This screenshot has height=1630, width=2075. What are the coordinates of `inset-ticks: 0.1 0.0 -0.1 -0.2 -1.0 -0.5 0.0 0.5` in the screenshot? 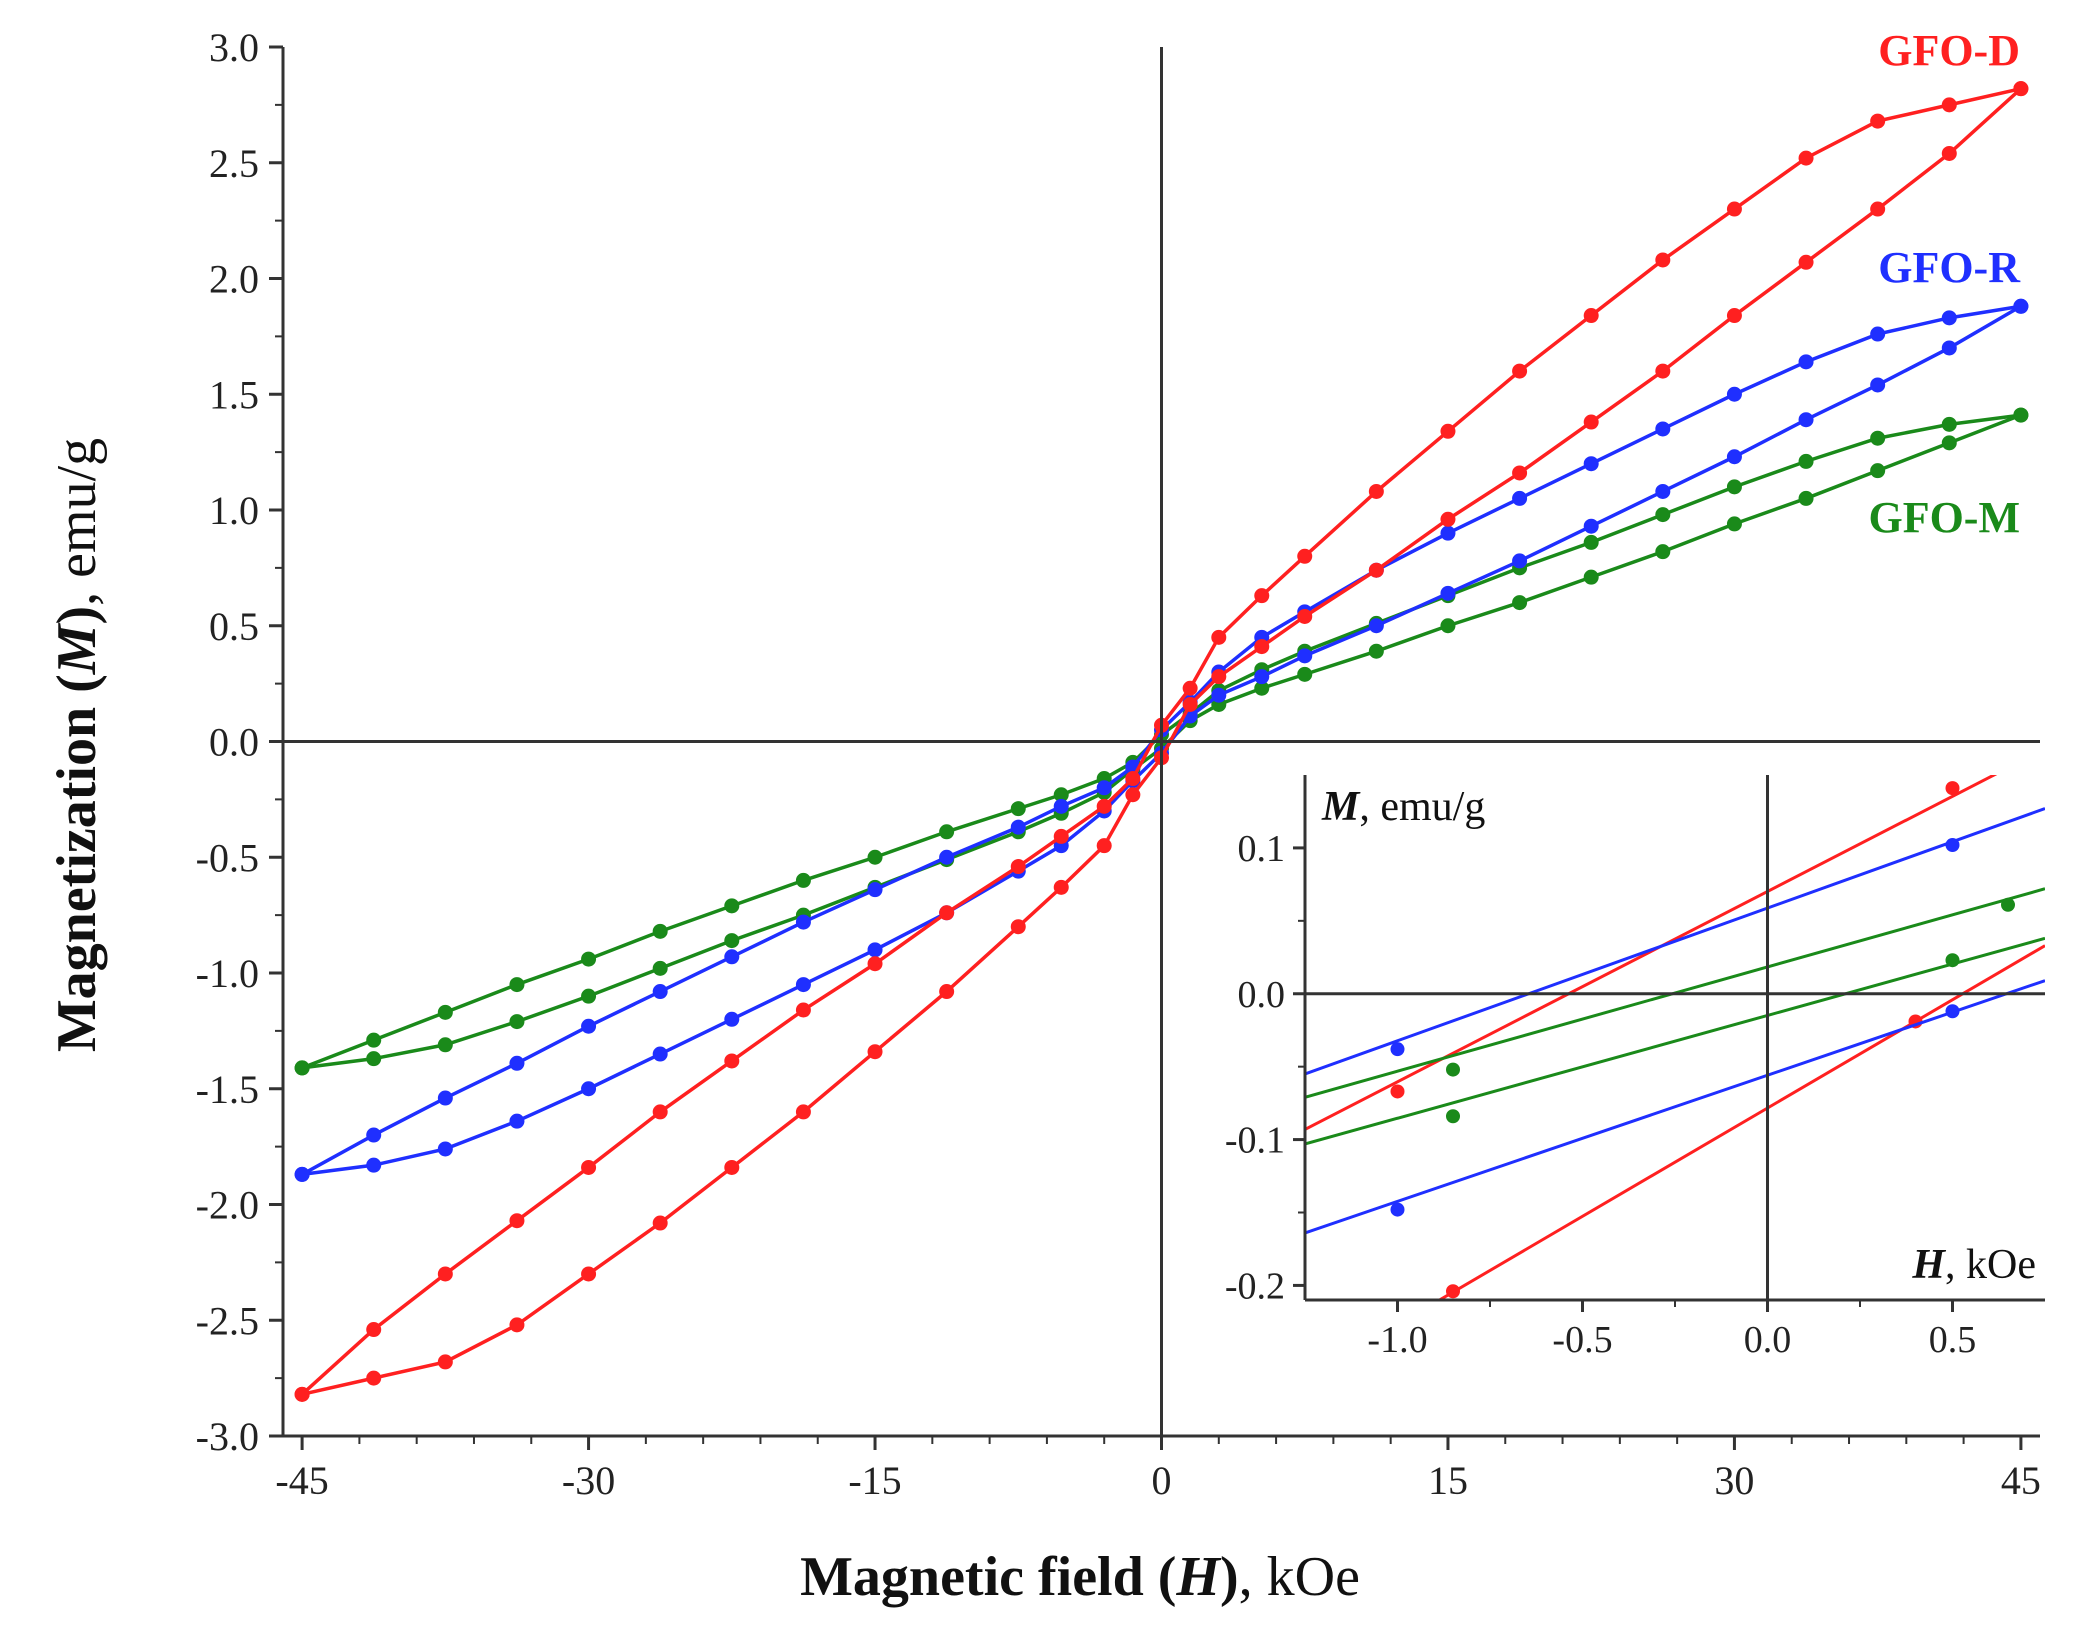 It's located at (1600, 1094).